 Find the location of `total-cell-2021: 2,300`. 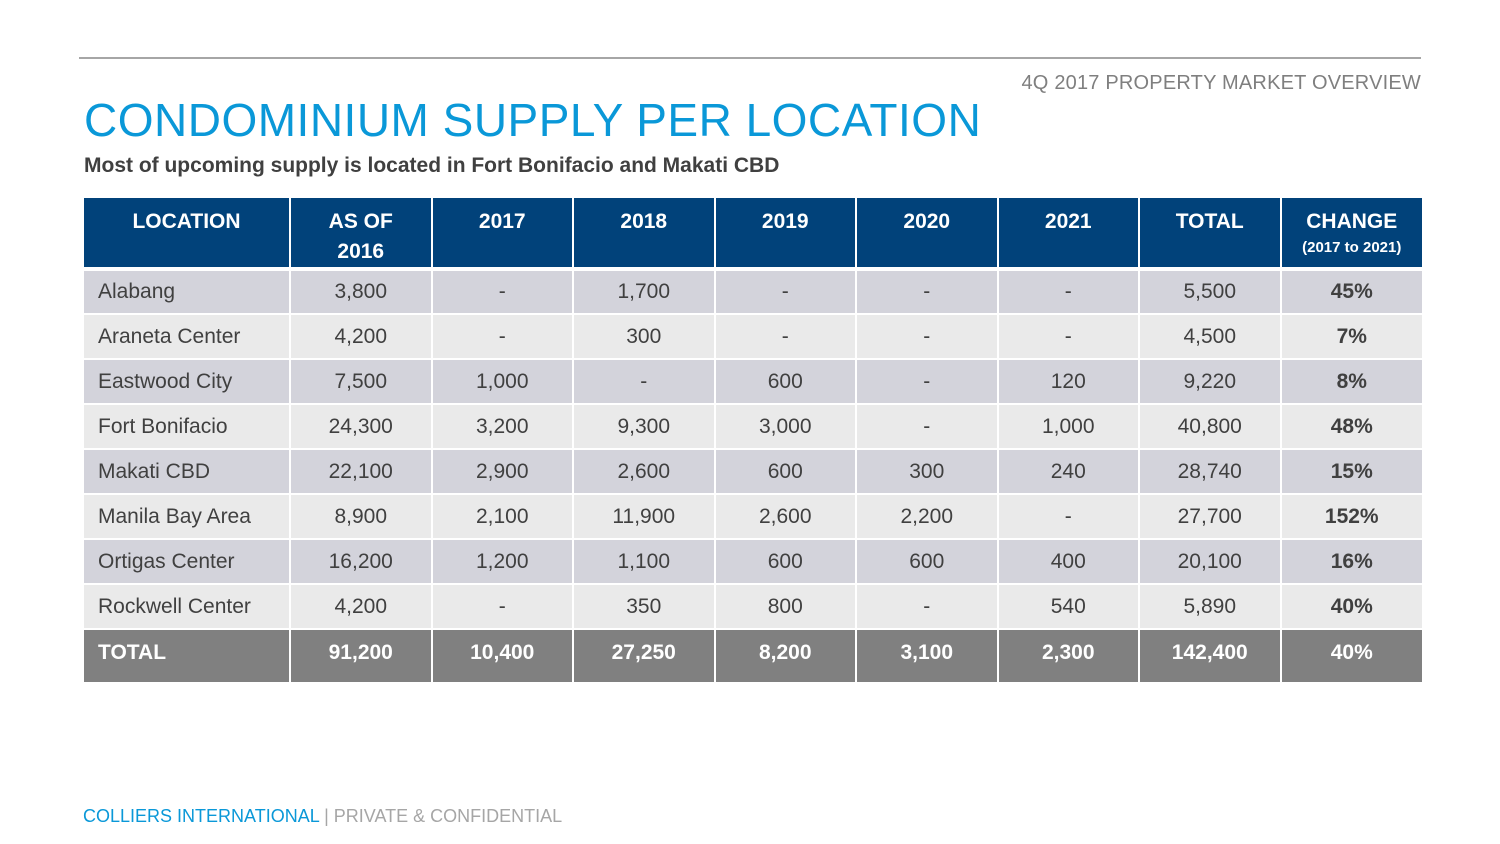

total-cell-2021: 2,300 is located at coordinates (1068, 656).